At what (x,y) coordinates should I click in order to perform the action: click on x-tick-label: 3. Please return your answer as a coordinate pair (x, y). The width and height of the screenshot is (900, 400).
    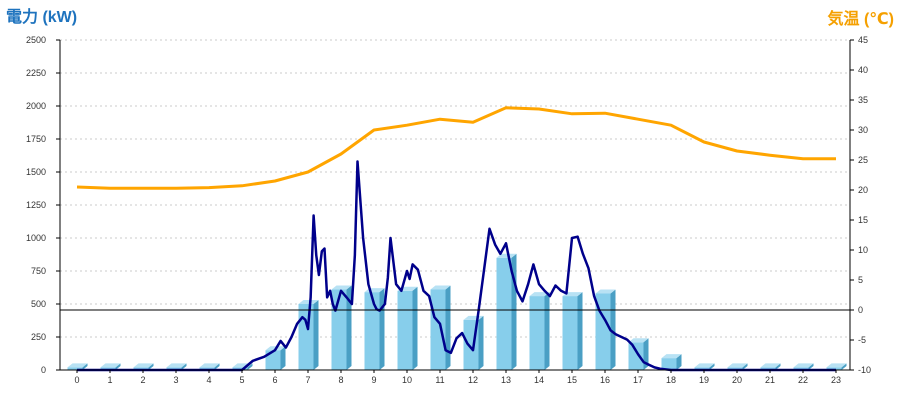
    Looking at the image, I should click on (175, 380).